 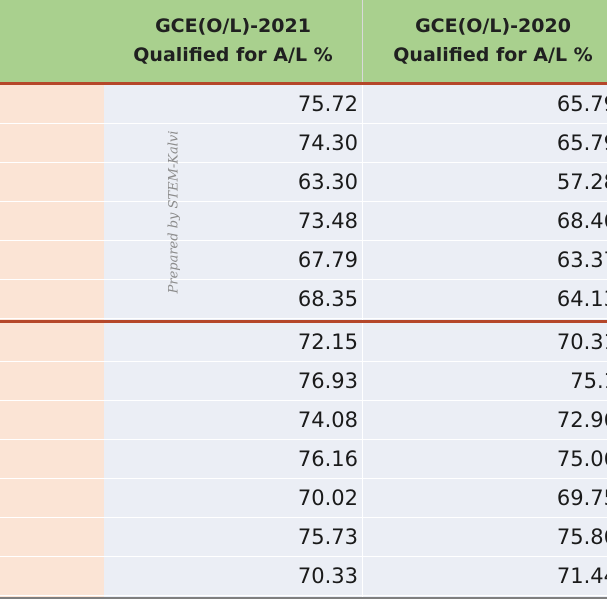 I want to click on header-2021-line2: Qualified for A/L %, so click(x=233, y=55).